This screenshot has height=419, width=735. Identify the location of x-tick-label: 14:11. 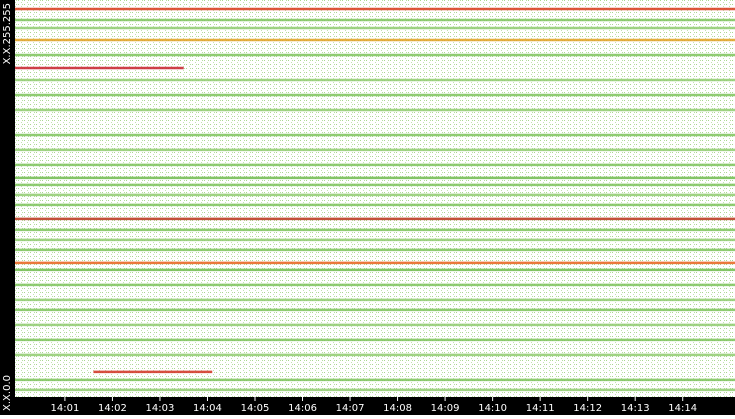
(540, 408).